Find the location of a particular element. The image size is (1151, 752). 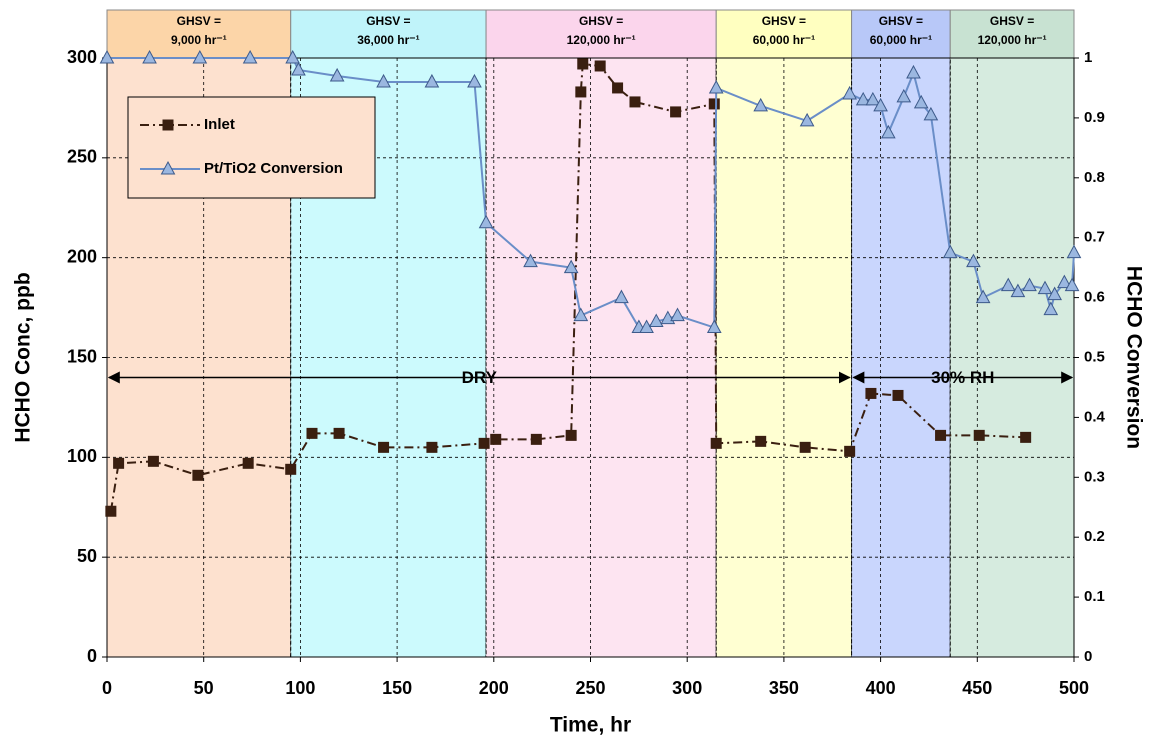

region-label: 36,000 hr⁻¹ is located at coordinates (388, 40).